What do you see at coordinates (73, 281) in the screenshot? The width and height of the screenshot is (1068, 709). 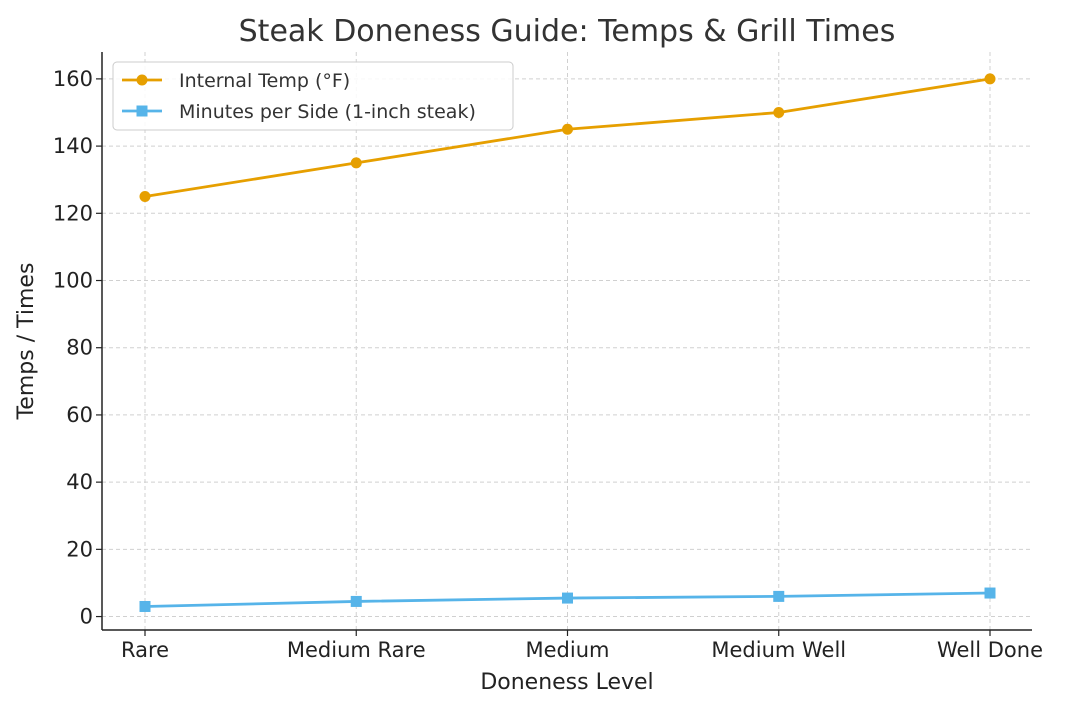 I see `y-tick-label: 100` at bounding box center [73, 281].